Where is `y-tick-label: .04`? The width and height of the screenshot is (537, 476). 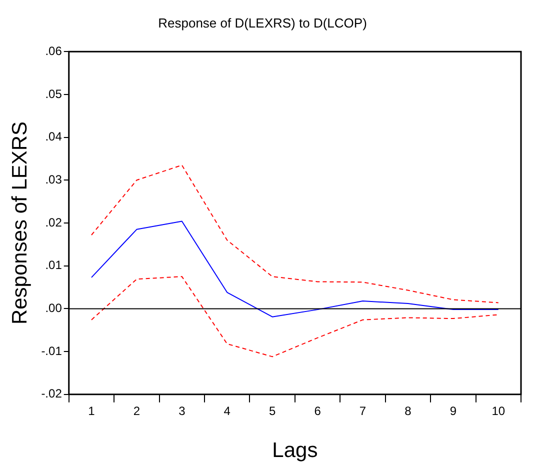
y-tick-label: .04 is located at coordinates (53, 137).